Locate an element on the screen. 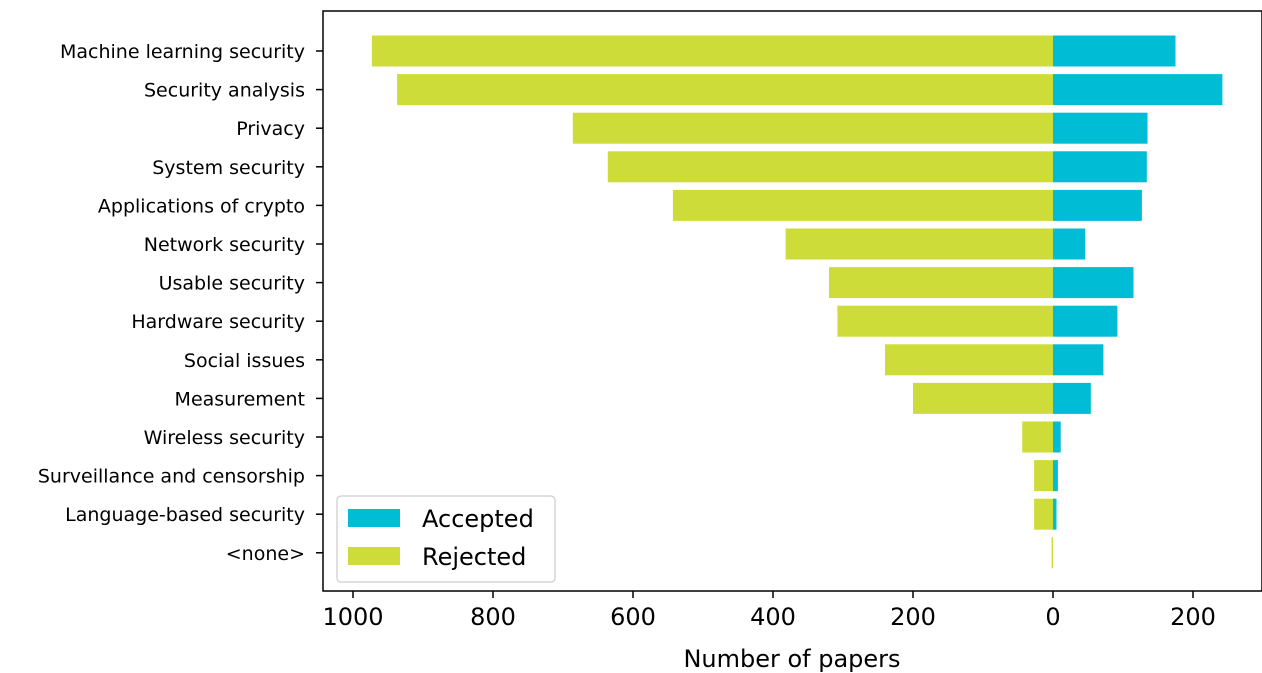 The image size is (1262, 673). y-tick-label: Security analysis is located at coordinates (224, 91).